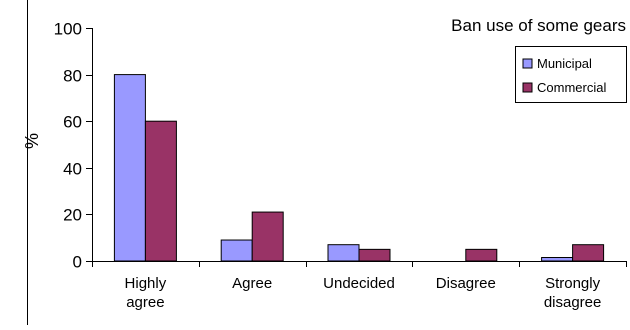 The height and width of the screenshot is (330, 630). Describe the element at coordinates (571, 87) in the screenshot. I see `legend-label: Commercial` at that location.